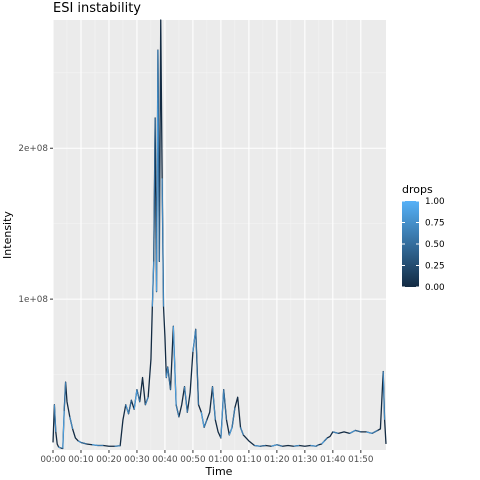  Describe the element at coordinates (305, 460) in the screenshot. I see `x-tick-label: 01:30` at that location.